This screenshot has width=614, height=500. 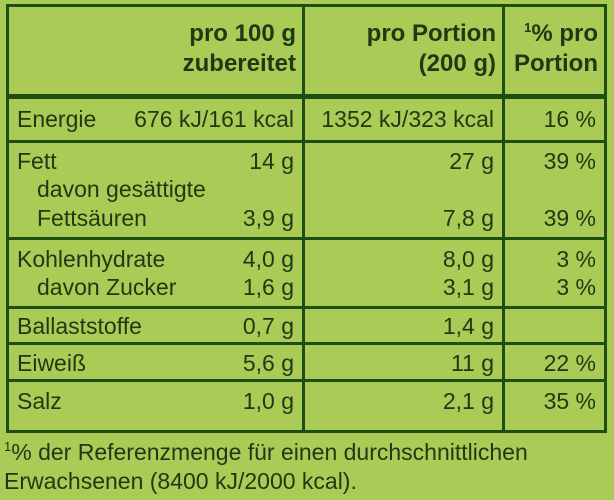 I want to click on row-salz-label-cell: Salz 1,0 g, so click(x=157, y=406).